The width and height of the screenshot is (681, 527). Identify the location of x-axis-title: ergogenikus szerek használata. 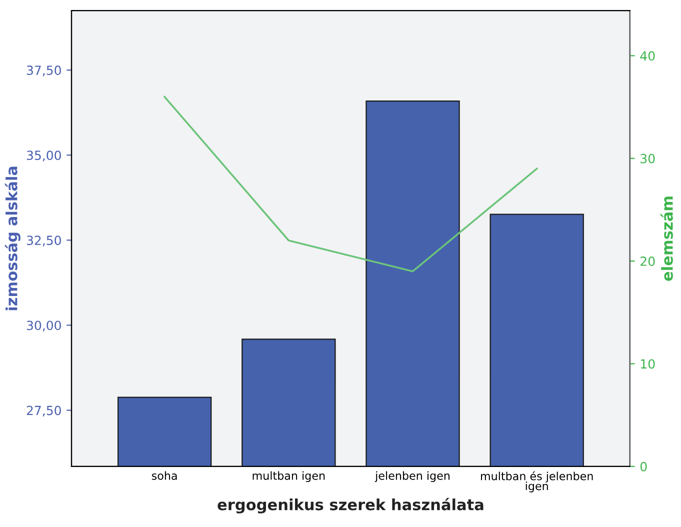
(351, 506).